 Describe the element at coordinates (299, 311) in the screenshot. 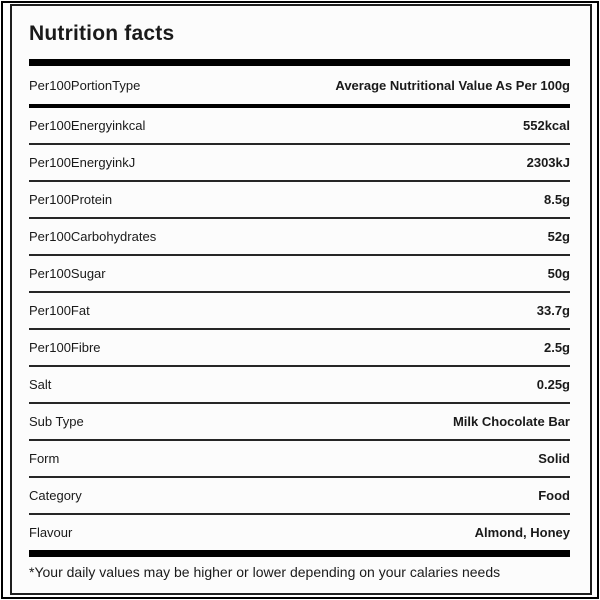

I see `table-row: Per100Fat 33.7g` at that location.